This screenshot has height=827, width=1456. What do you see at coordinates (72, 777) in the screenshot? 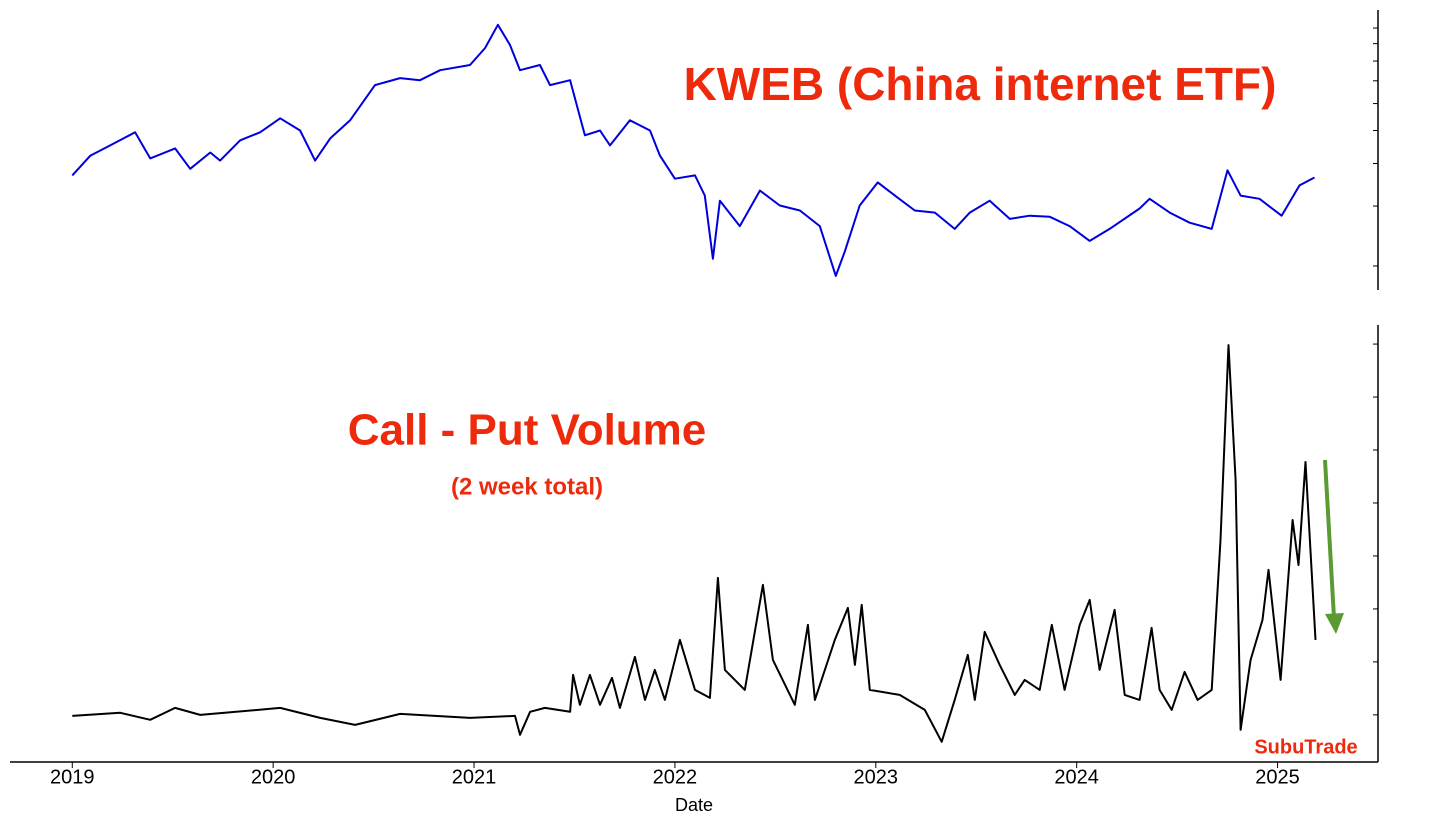
I see `x-tick-label: 2019` at bounding box center [72, 777].